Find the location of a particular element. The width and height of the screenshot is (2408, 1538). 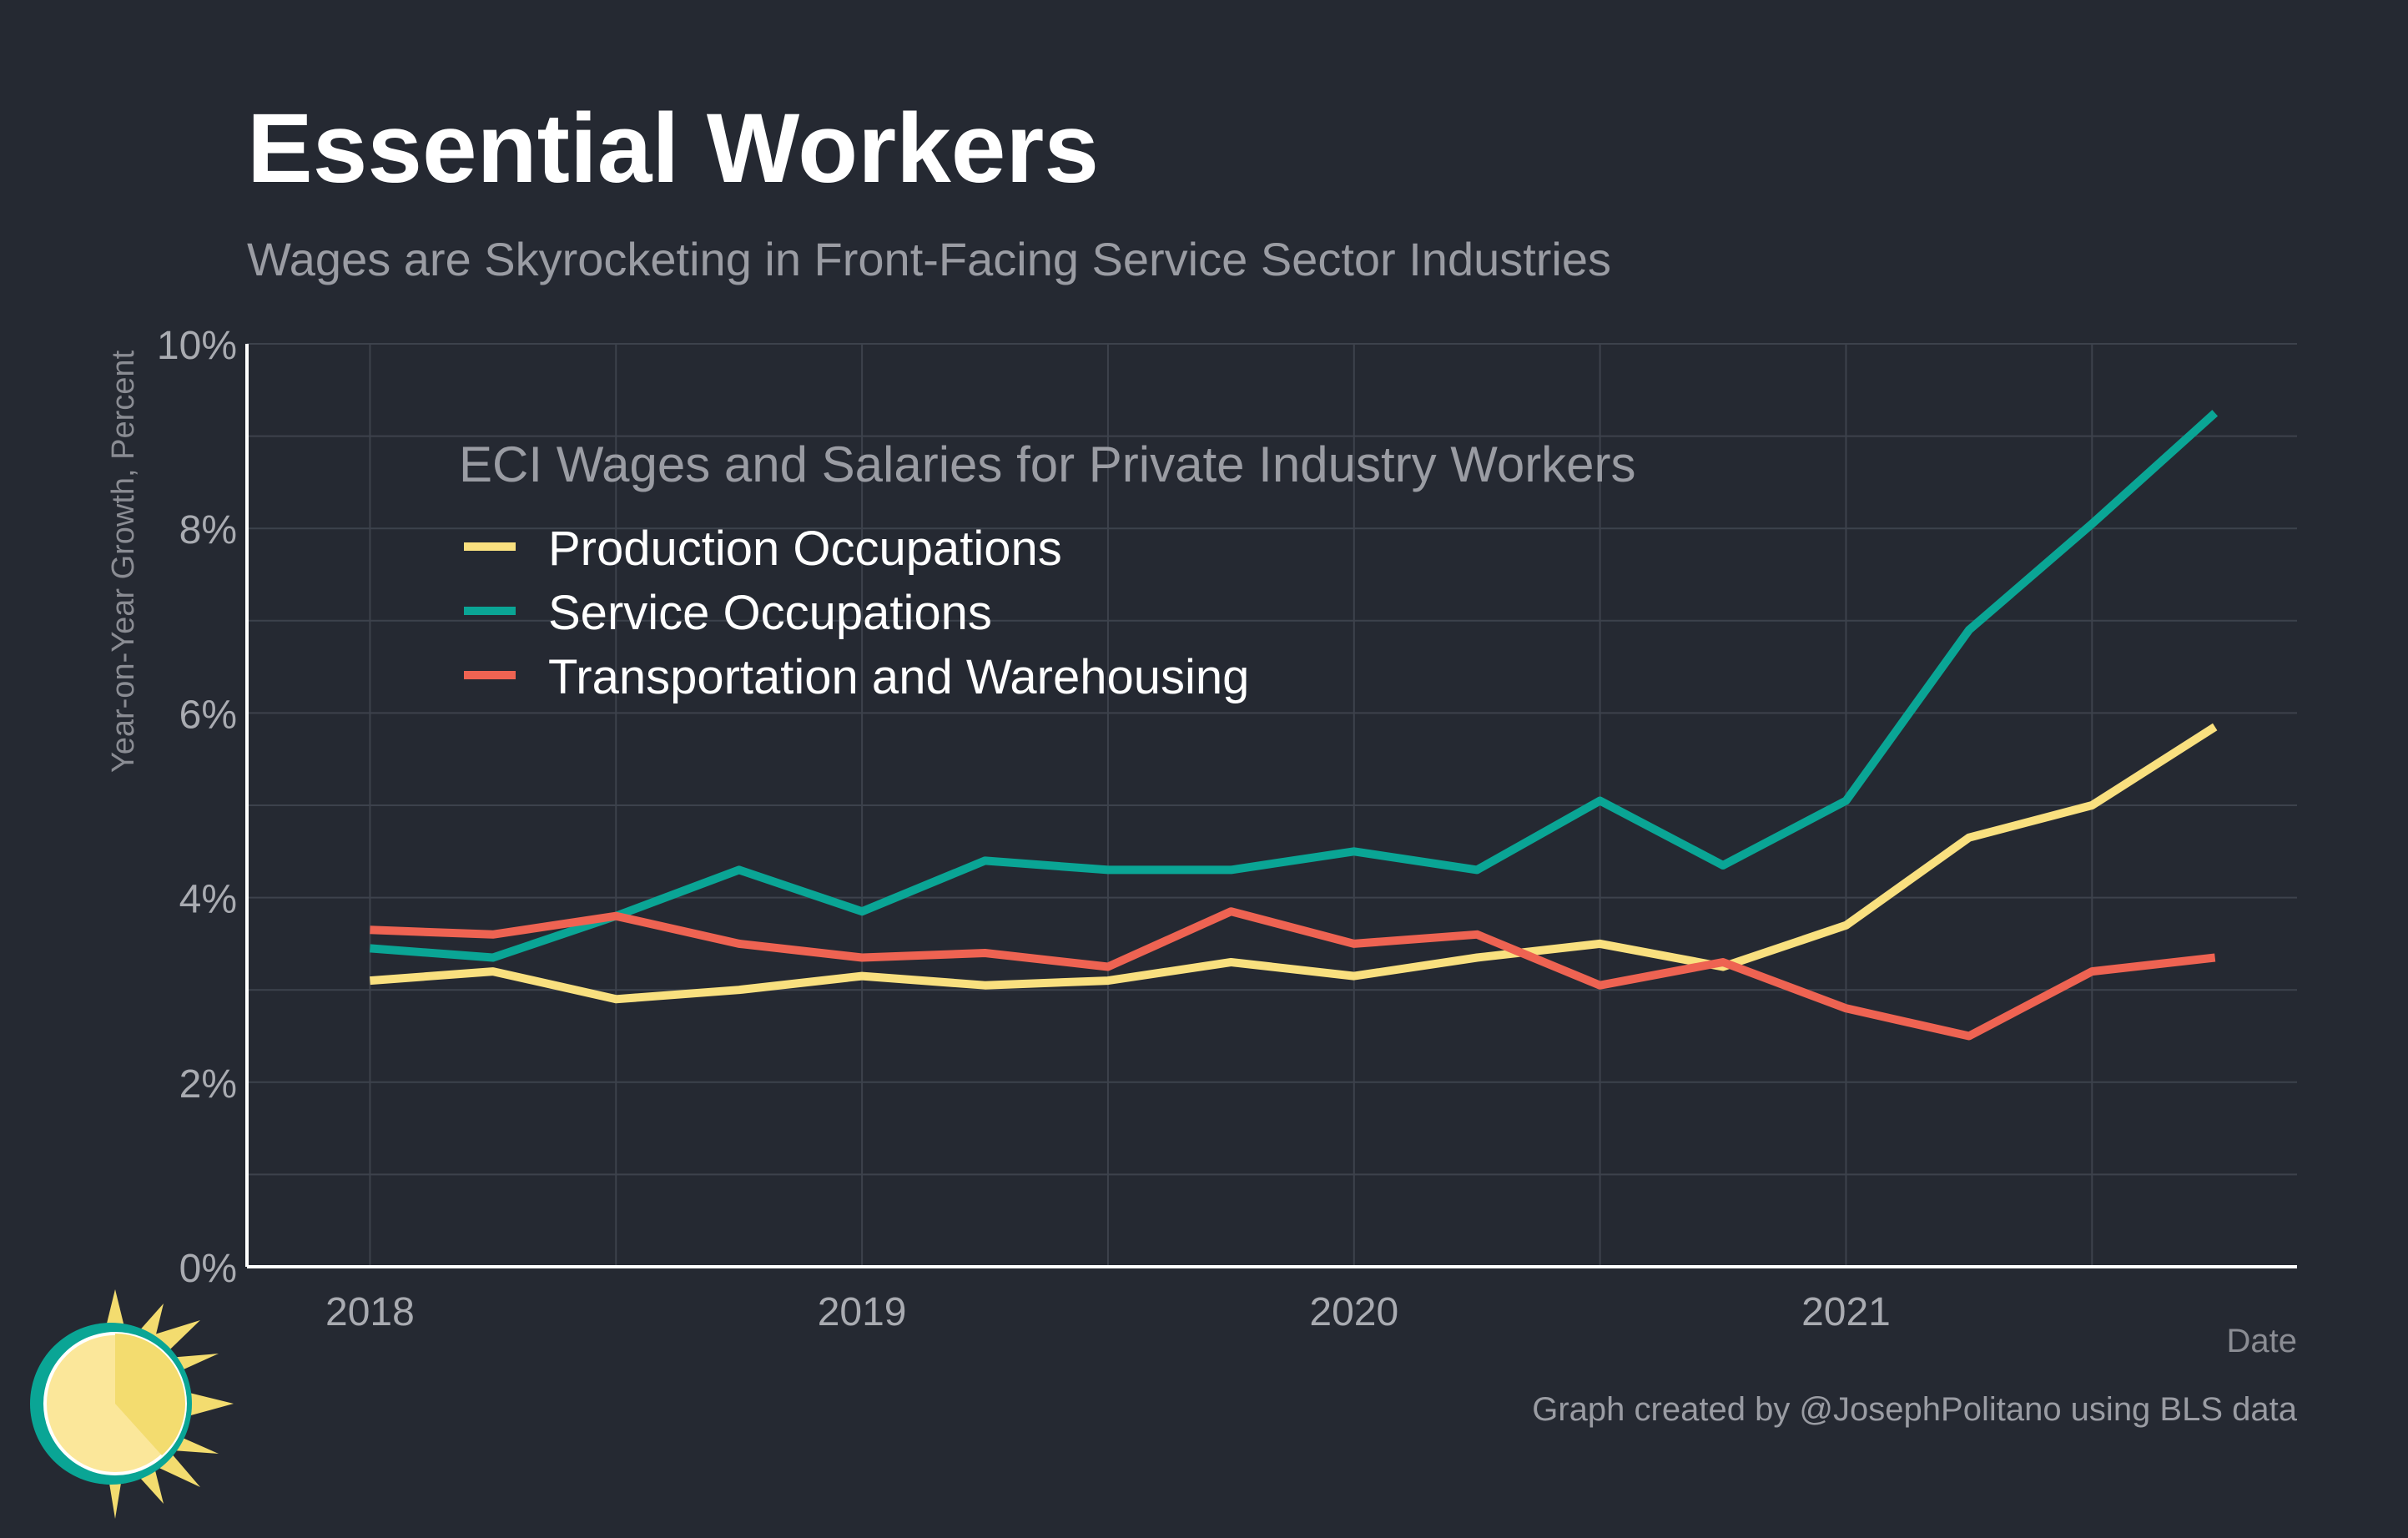

y-tick-label: 0% is located at coordinates (208, 1269).